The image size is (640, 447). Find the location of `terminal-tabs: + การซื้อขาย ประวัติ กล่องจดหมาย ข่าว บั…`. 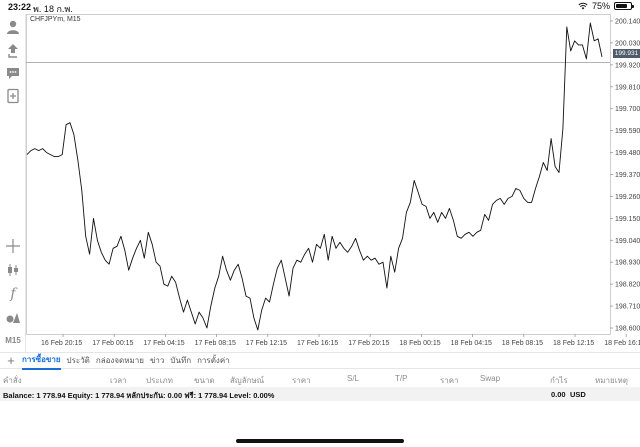

terminal-tabs: + การซื้อขาย ประวัติ กล่องจดหมาย ข่าว บั… is located at coordinates (320, 360).